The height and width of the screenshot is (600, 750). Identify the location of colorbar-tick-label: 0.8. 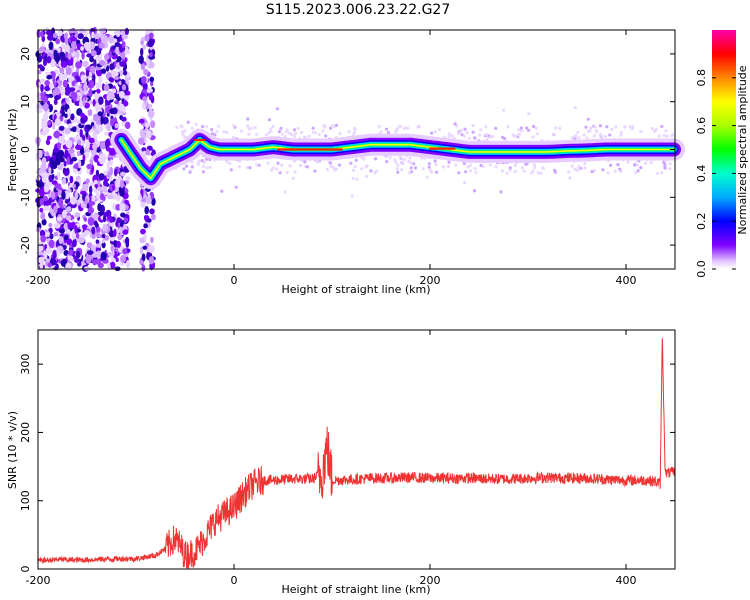
(701, 78).